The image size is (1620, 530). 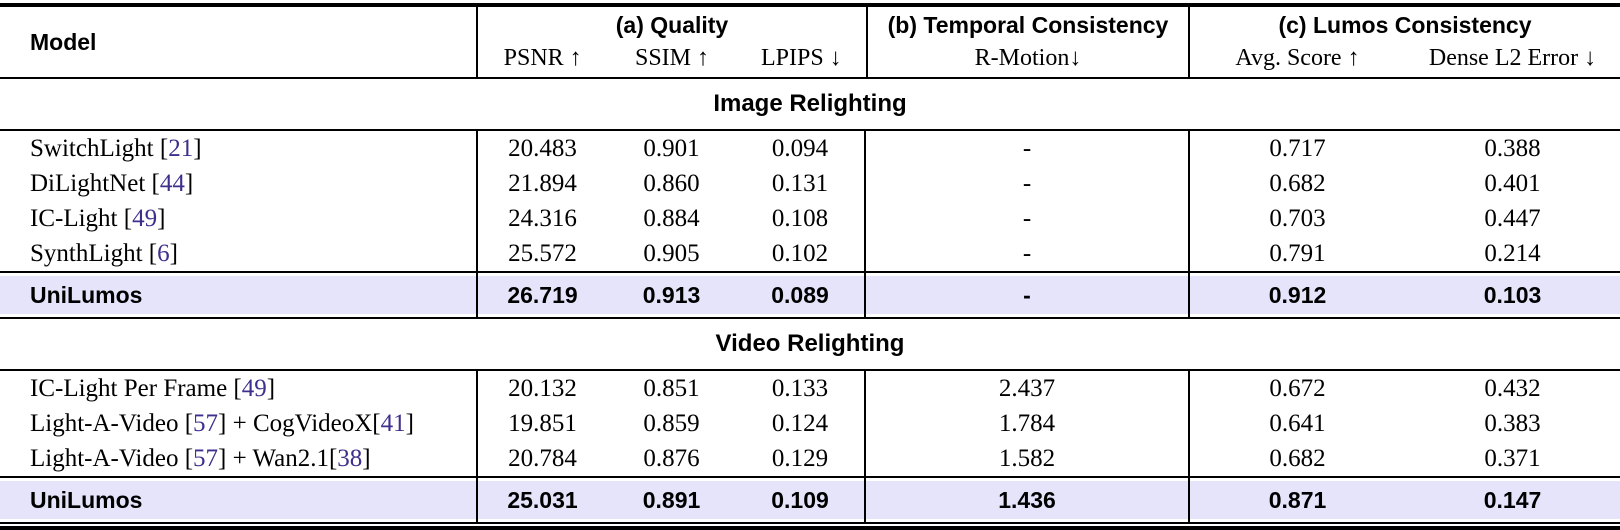 I want to click on model-name: ] + CogVideoX[, so click(x=299, y=423).